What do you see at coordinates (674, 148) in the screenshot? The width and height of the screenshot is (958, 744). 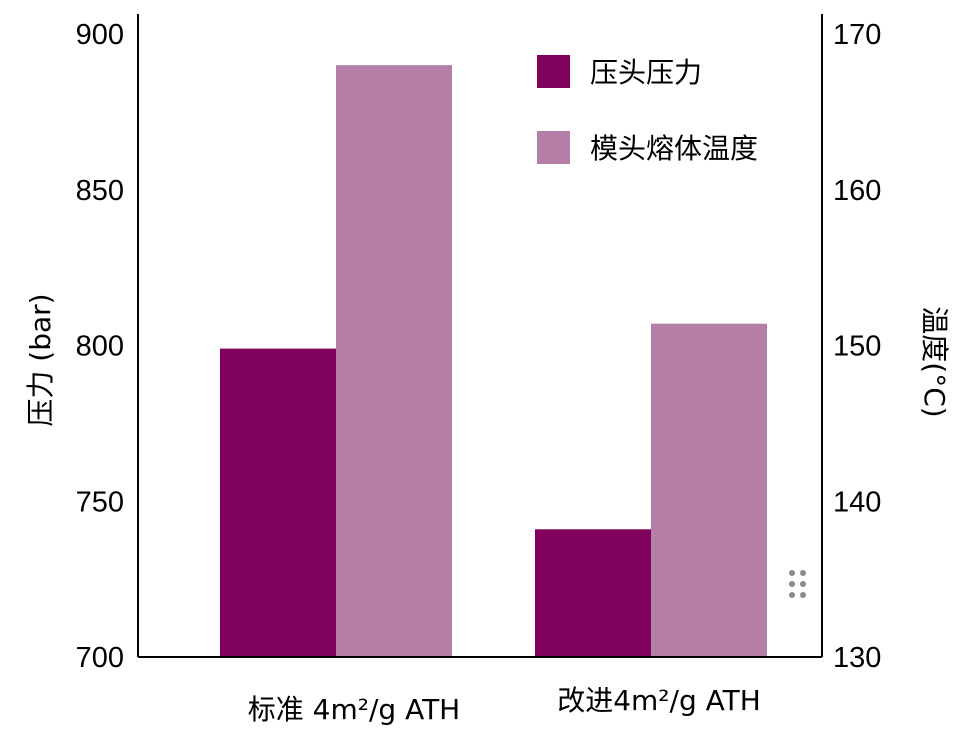 I see `legend-label-temperature: 模头熔体温度` at bounding box center [674, 148].